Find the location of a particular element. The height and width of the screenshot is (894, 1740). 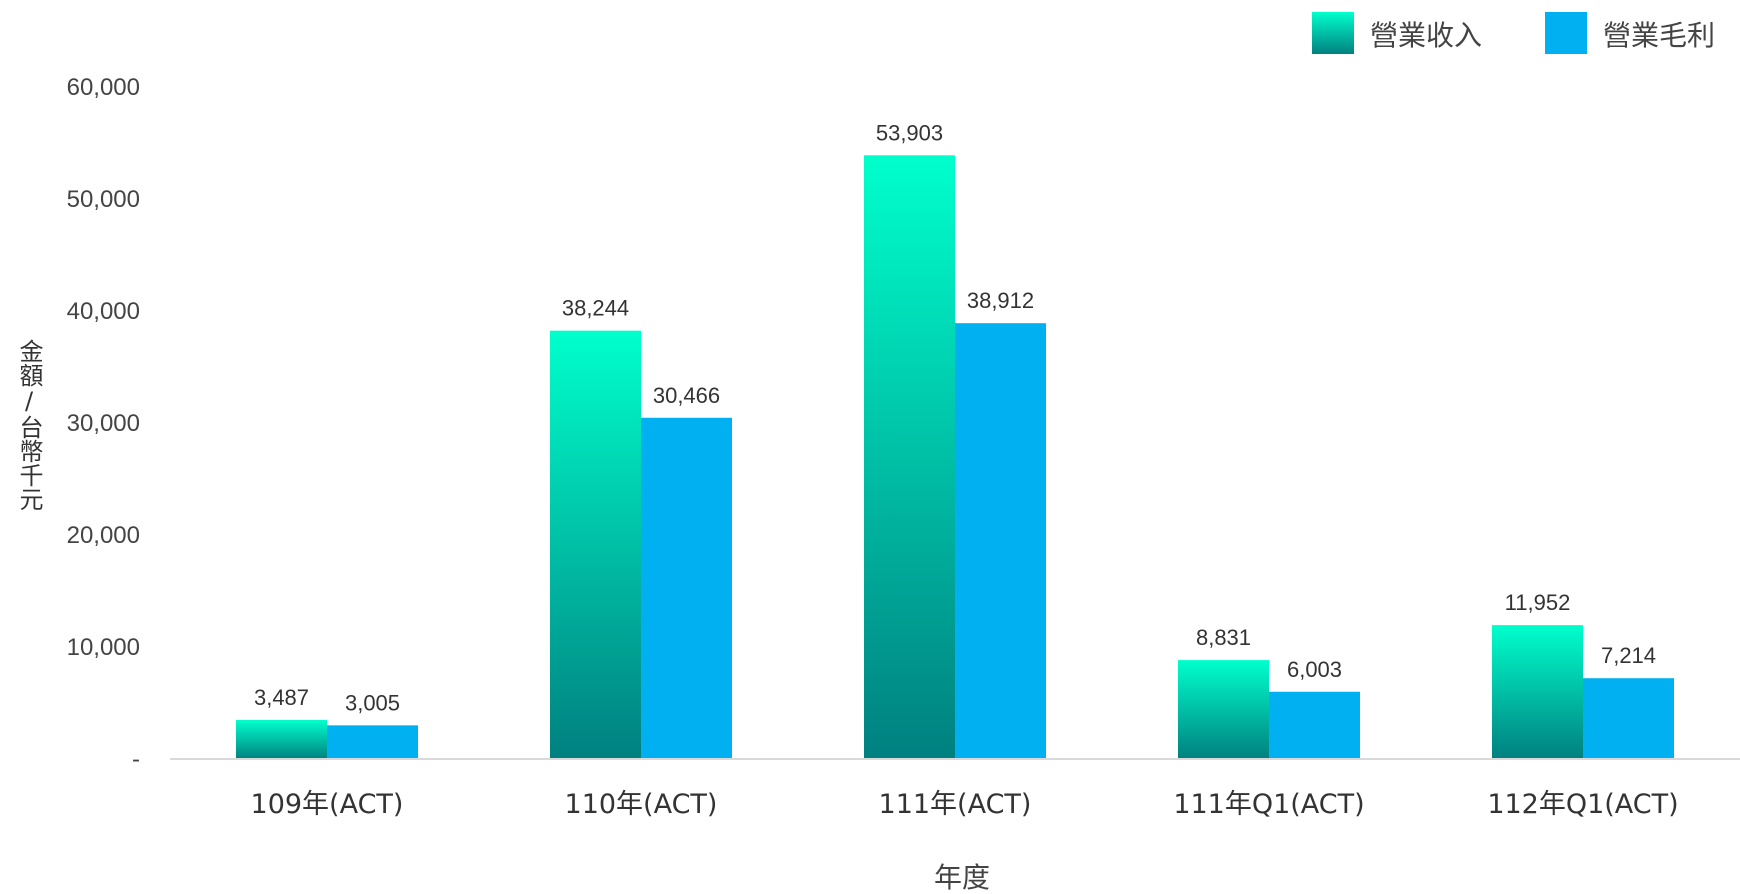

y-tick-label-1: 10,000 is located at coordinates (103, 647).